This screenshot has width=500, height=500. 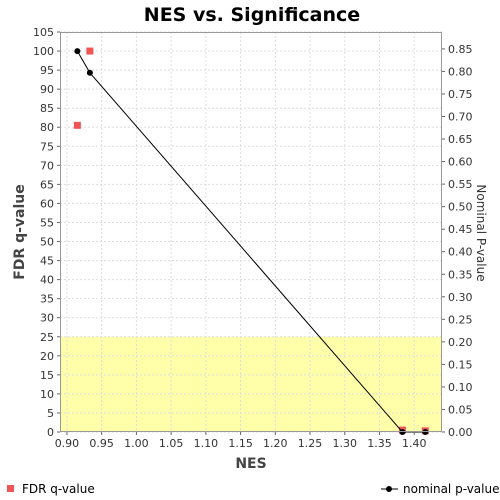 What do you see at coordinates (460, 387) in the screenshot?
I see `y2-tick-label: 0.10` at bounding box center [460, 387].